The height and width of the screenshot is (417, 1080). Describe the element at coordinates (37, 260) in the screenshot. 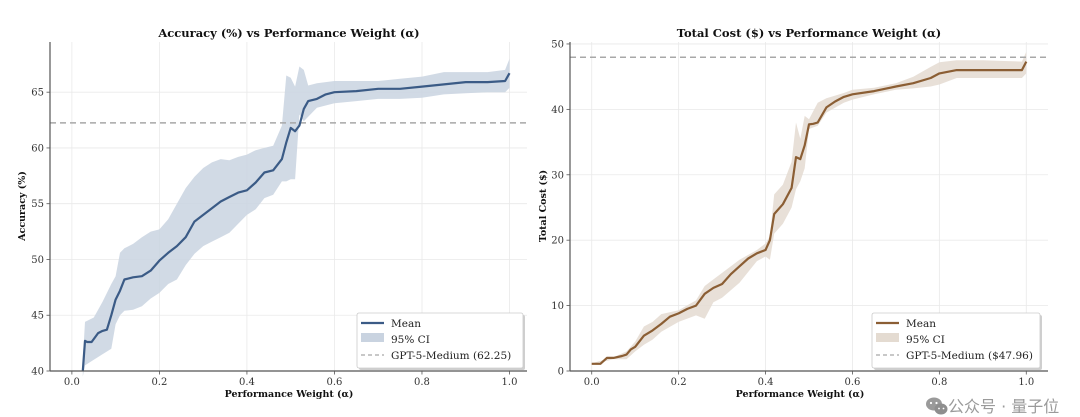

I see `accuracy-y-tick-label: 50` at that location.